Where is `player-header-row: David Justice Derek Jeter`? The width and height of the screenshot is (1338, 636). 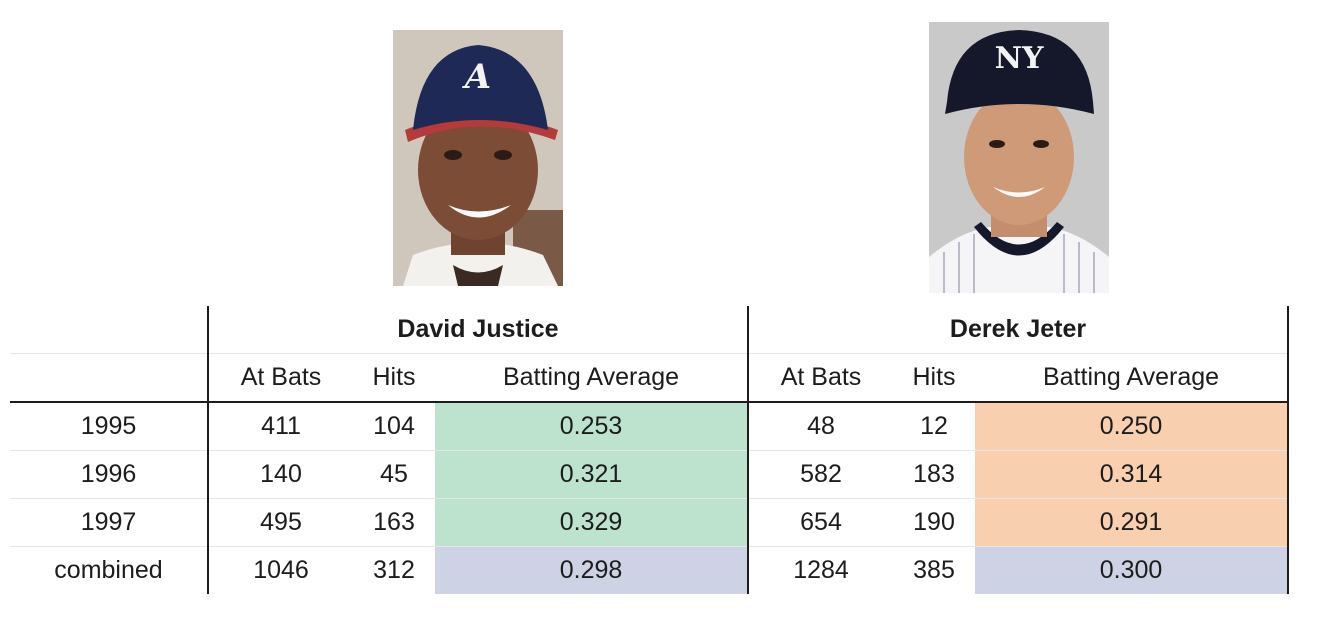
player-header-row: David Justice Derek Jeter is located at coordinates (649, 330).